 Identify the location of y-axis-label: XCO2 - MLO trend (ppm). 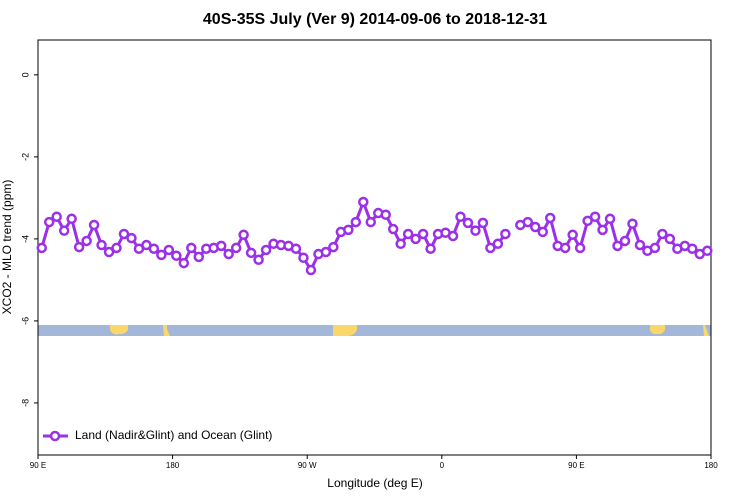
(7, 247).